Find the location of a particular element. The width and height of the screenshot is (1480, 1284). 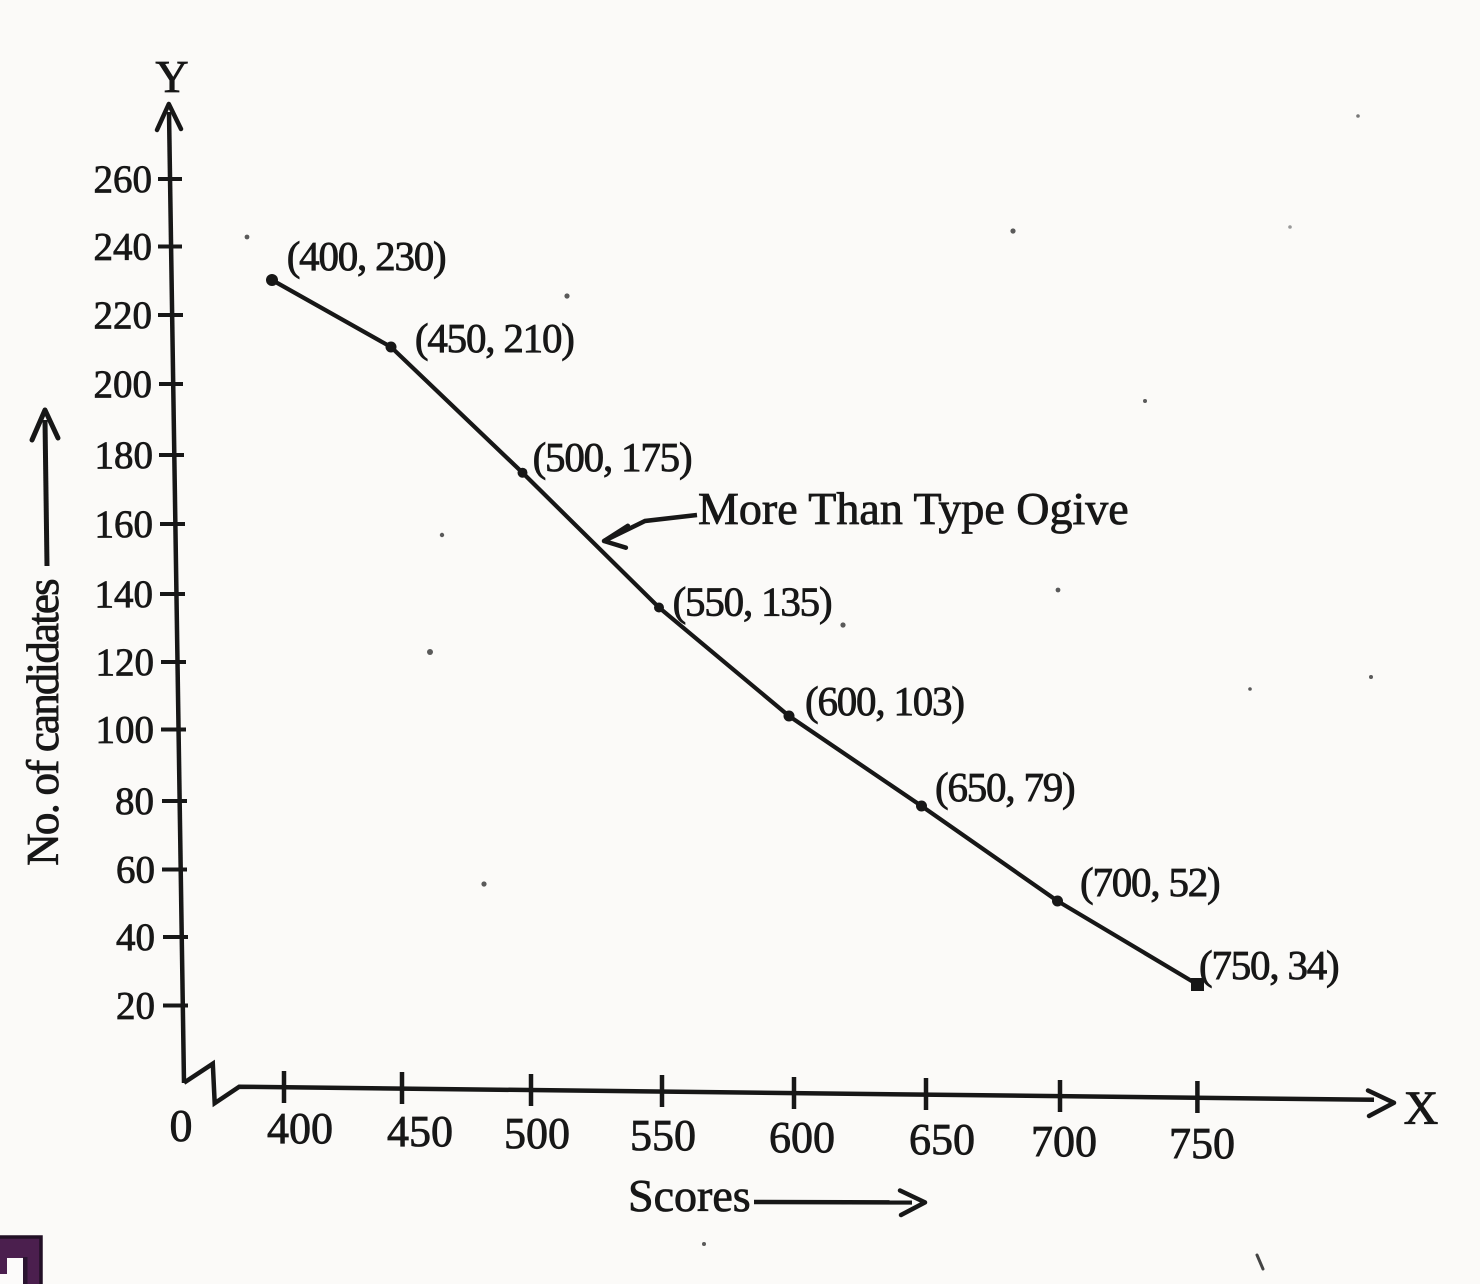

svg-text: 500 is located at coordinates (537, 1133).